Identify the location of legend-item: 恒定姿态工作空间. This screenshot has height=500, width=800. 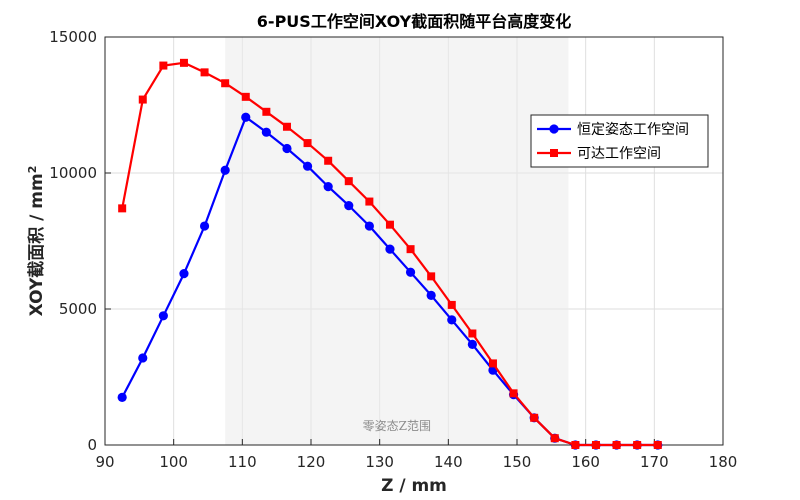
(613, 130).